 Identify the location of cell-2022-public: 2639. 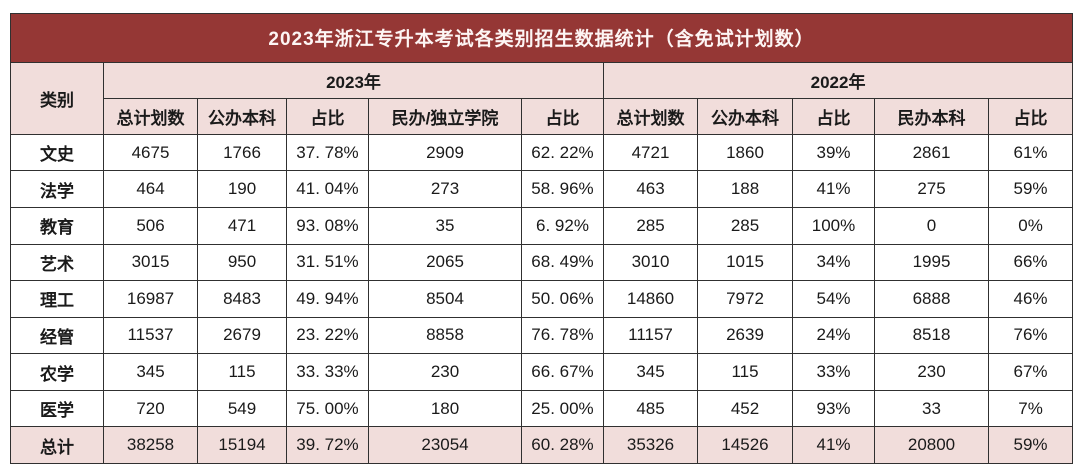
(745, 335).